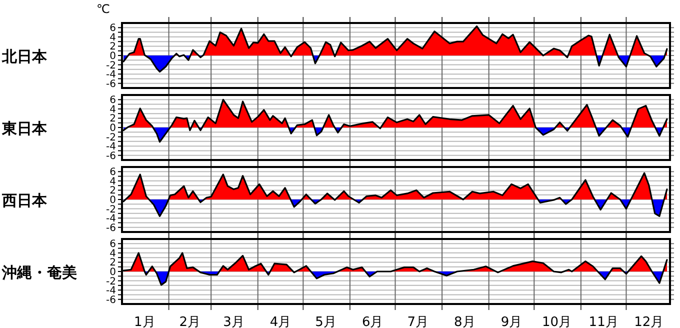 The image size is (680, 328). What do you see at coordinates (511, 321) in the screenshot?
I see `x-tick-label: 9月` at bounding box center [511, 321].